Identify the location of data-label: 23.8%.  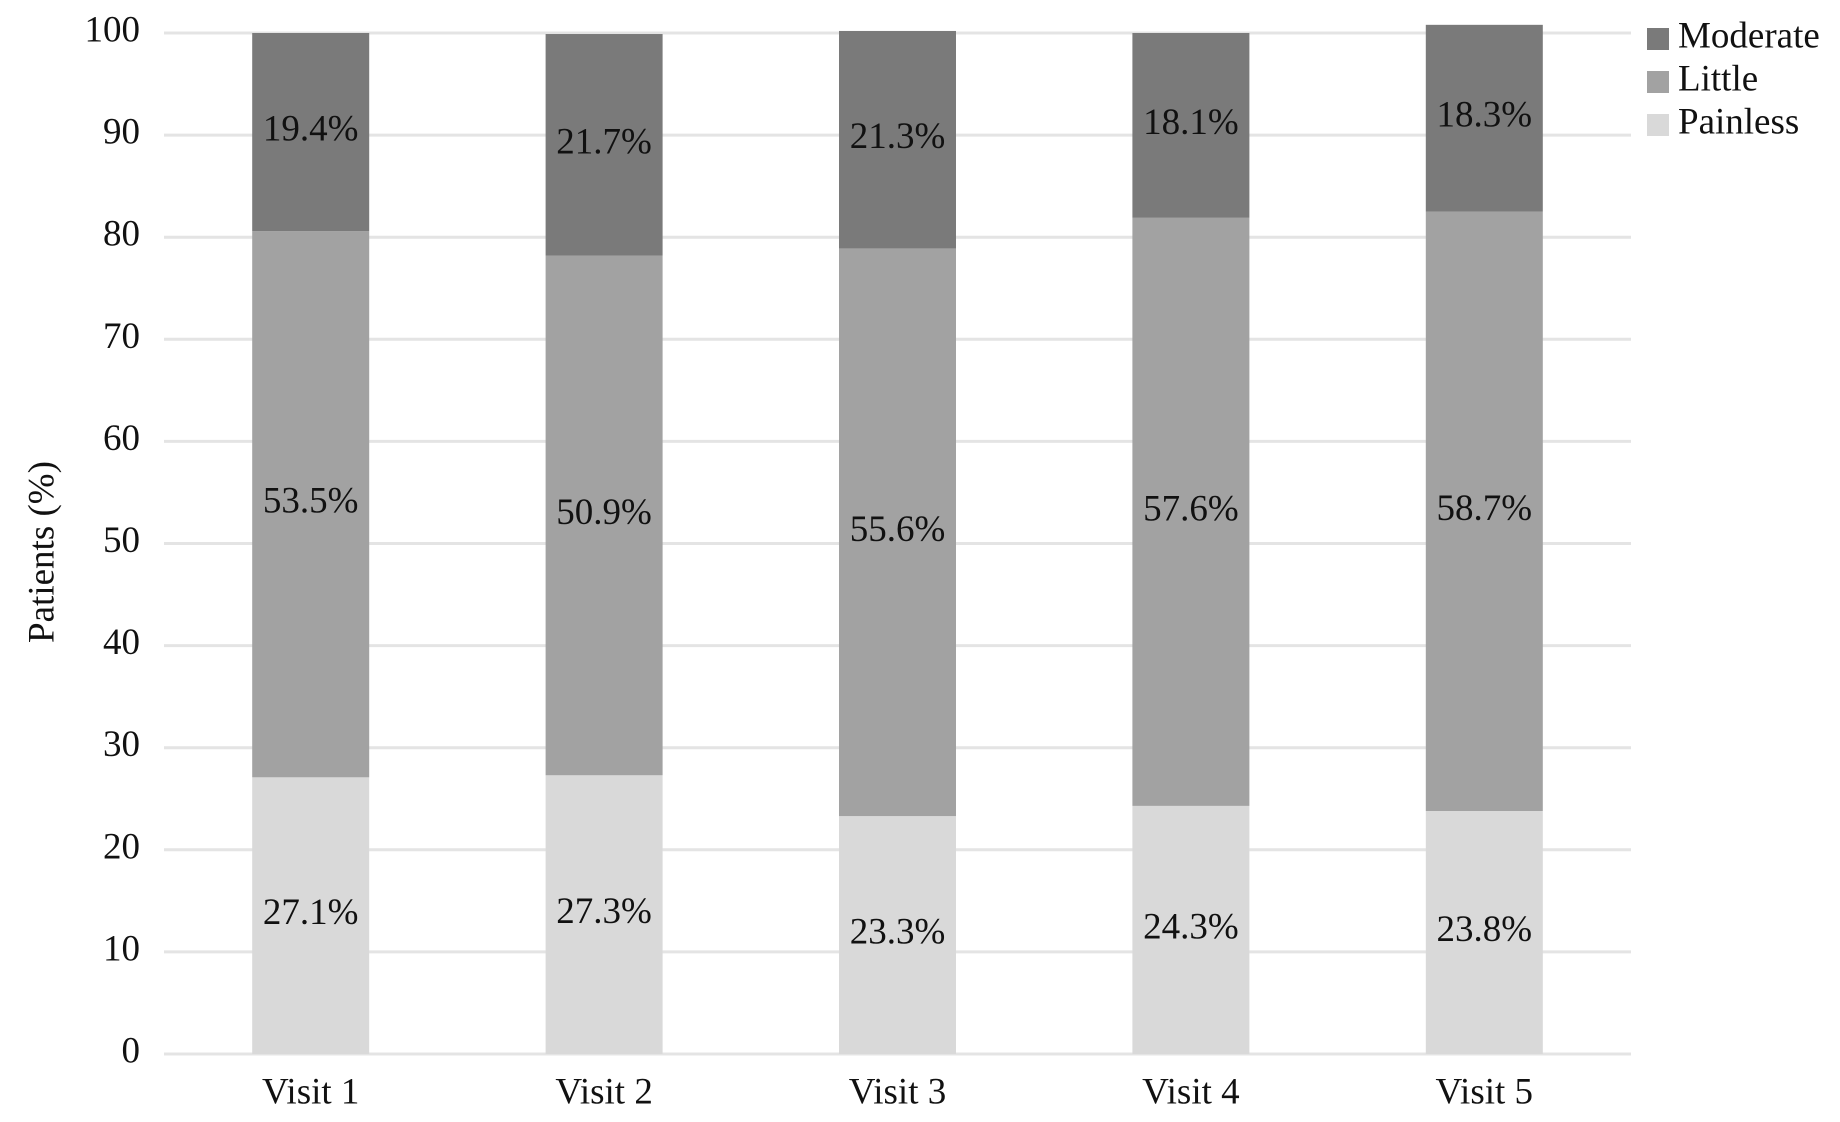
(1485, 929).